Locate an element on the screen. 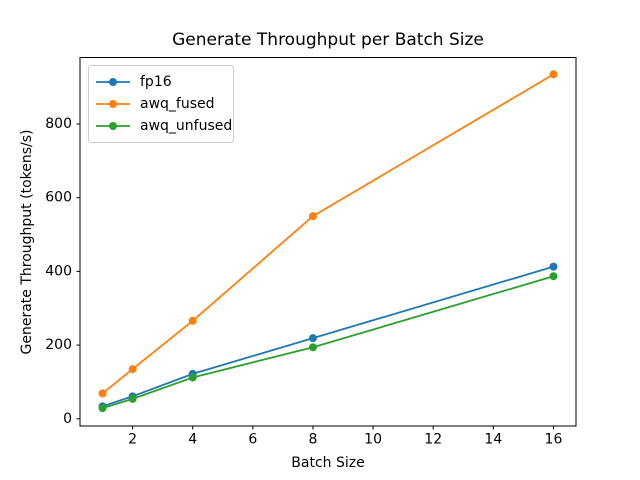 The image size is (640, 480). legend-item-awq_unfused: awq_unfused is located at coordinates (164, 126).